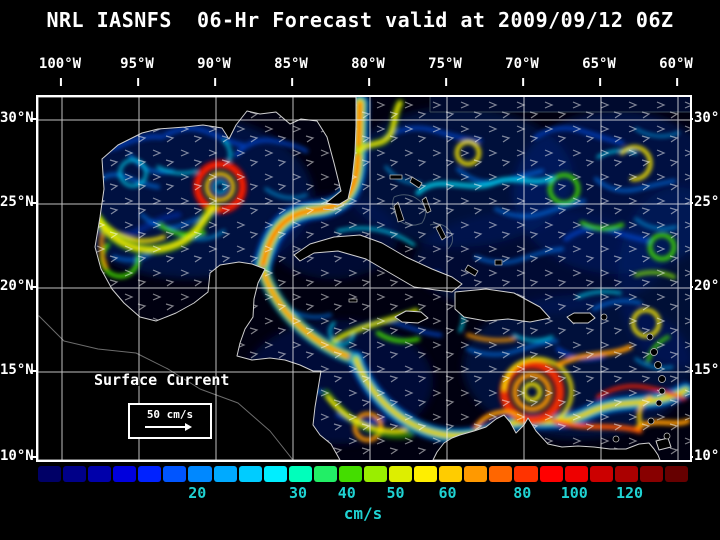 The image size is (720, 540). Describe the element at coordinates (363, 493) in the screenshot. I see `colorbar-ticks: 20 30 40 50 60 80 100 120` at that location.